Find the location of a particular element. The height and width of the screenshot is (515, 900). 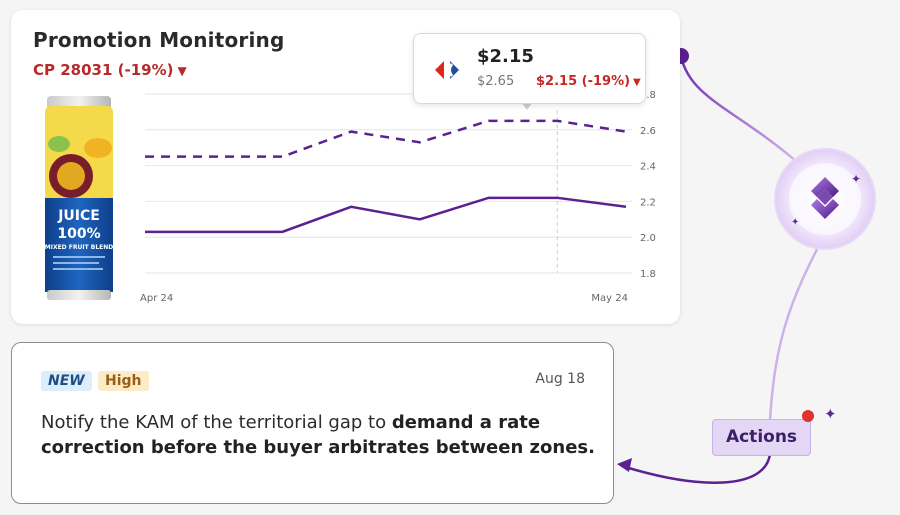

y-tick-label: 2.8 is located at coordinates (648, 95).